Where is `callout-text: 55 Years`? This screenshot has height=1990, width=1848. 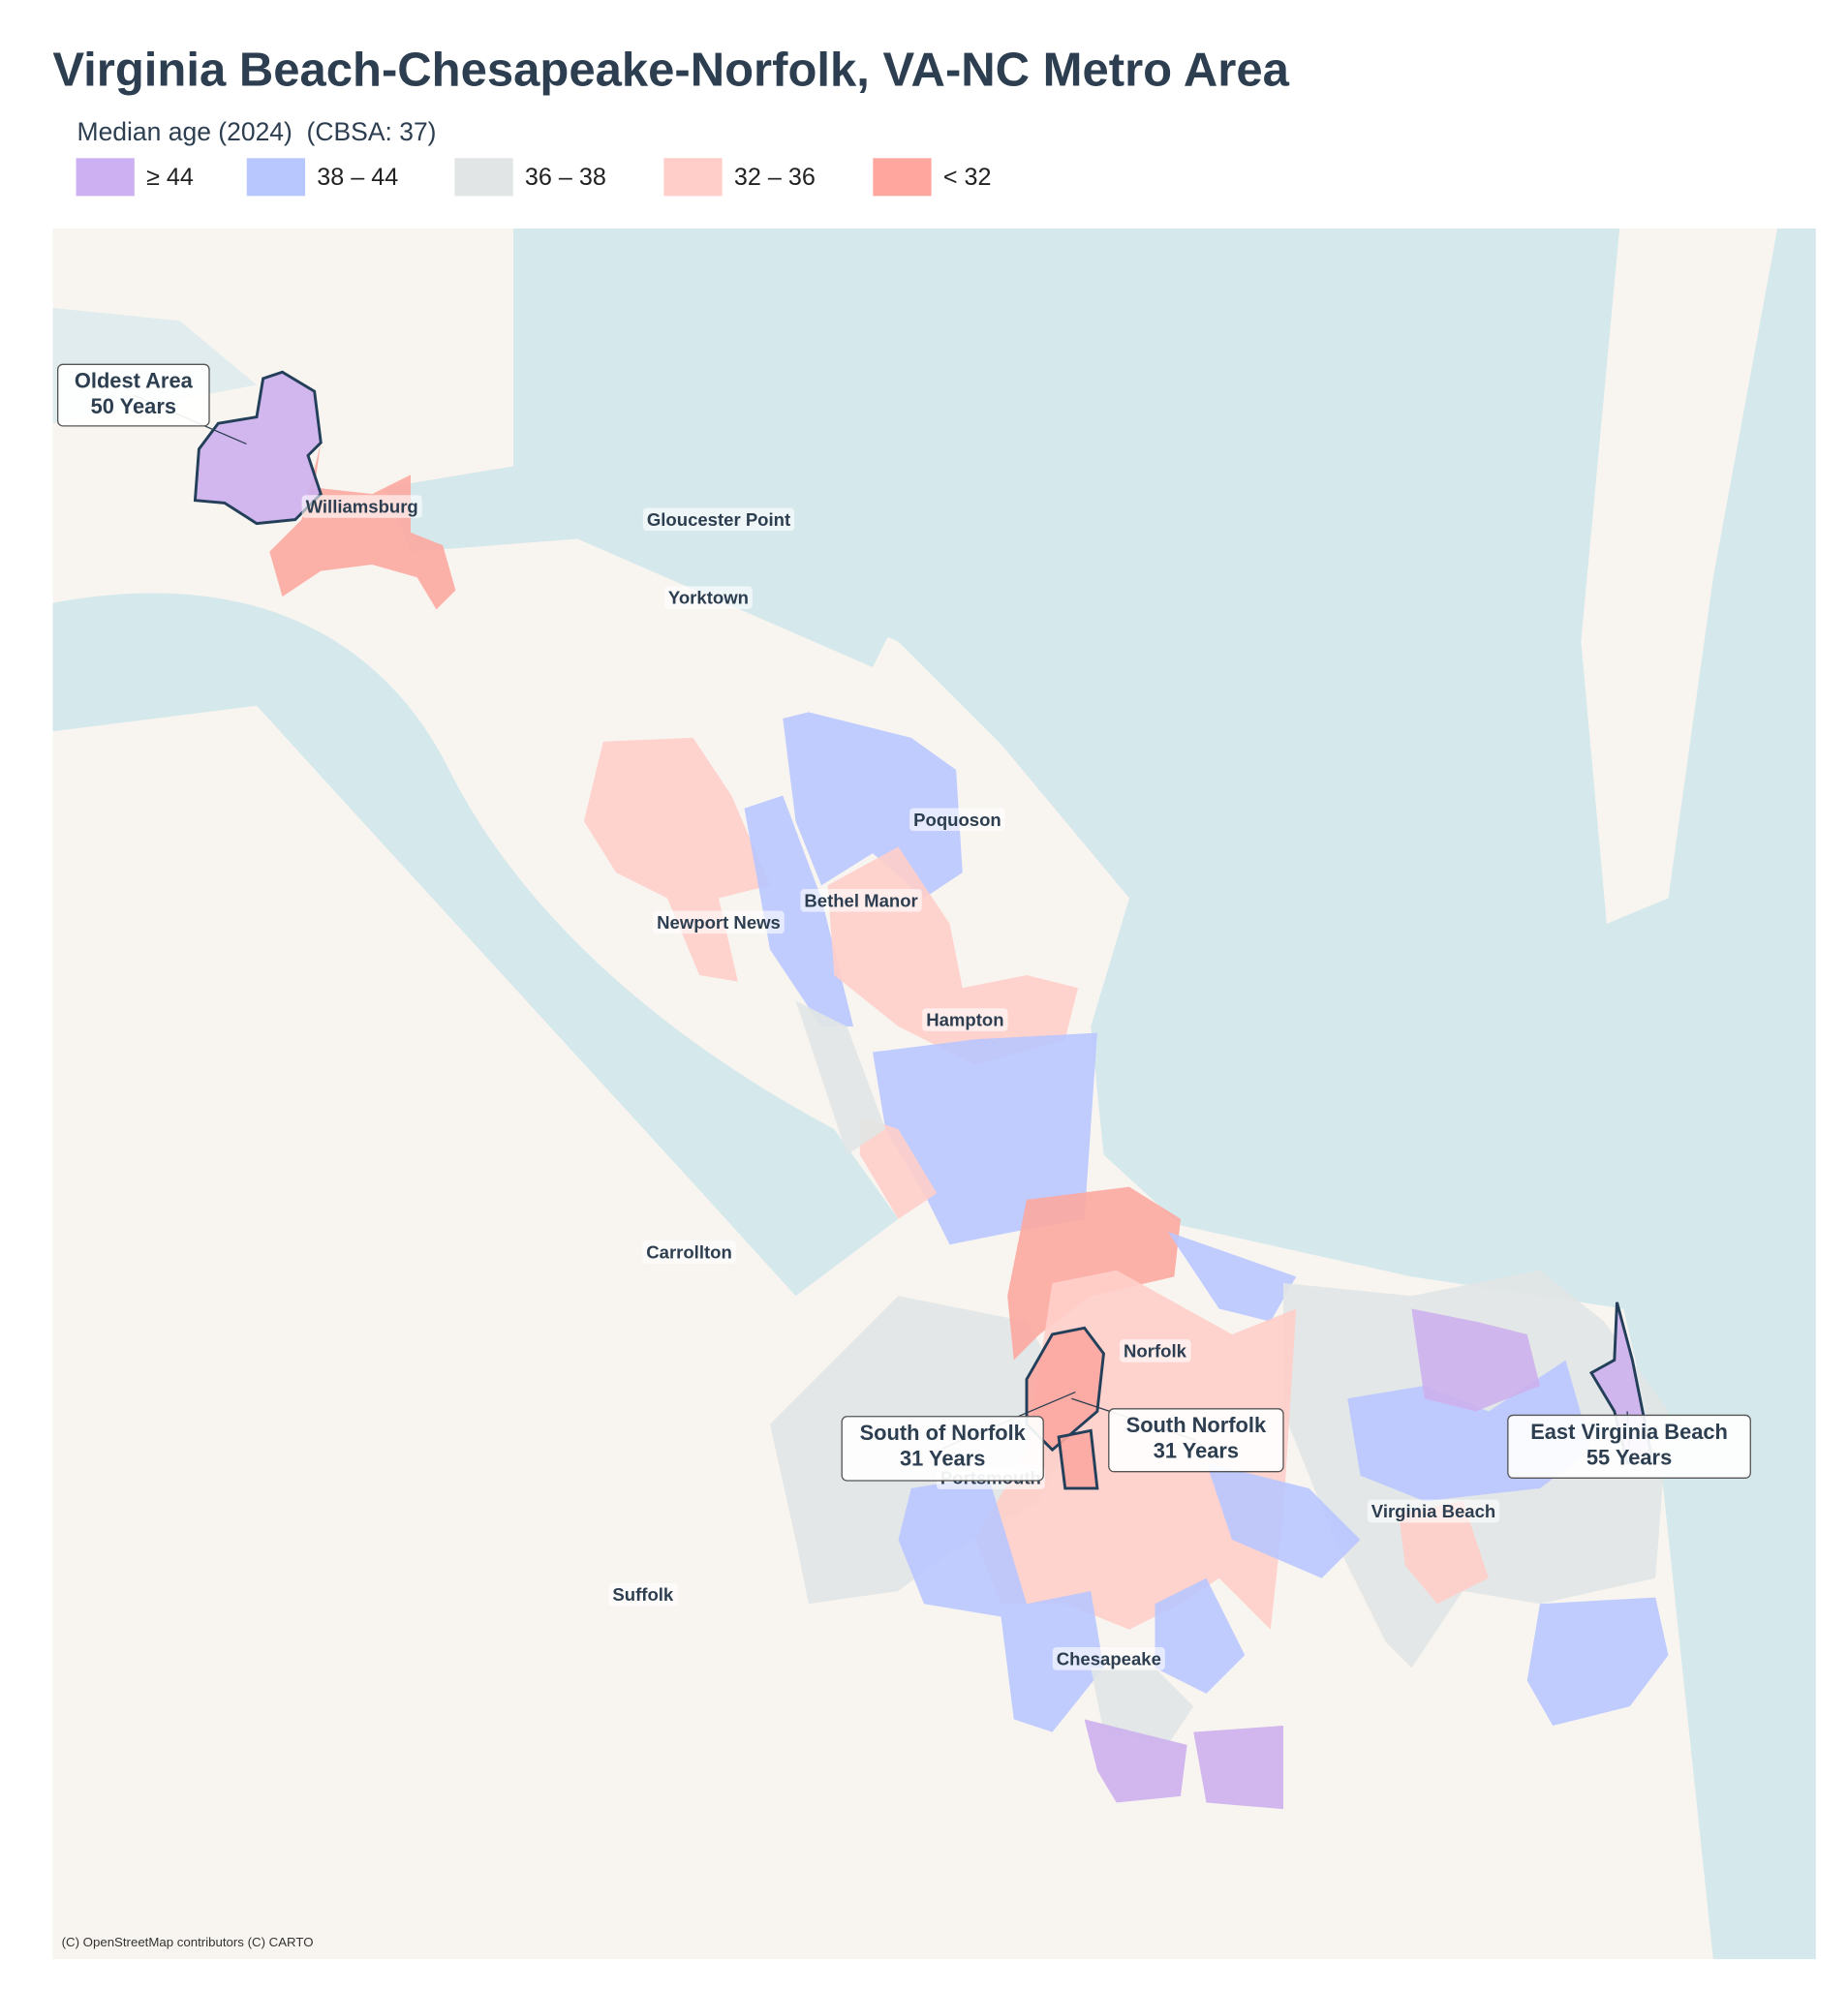 callout-text: 55 Years is located at coordinates (1629, 1457).